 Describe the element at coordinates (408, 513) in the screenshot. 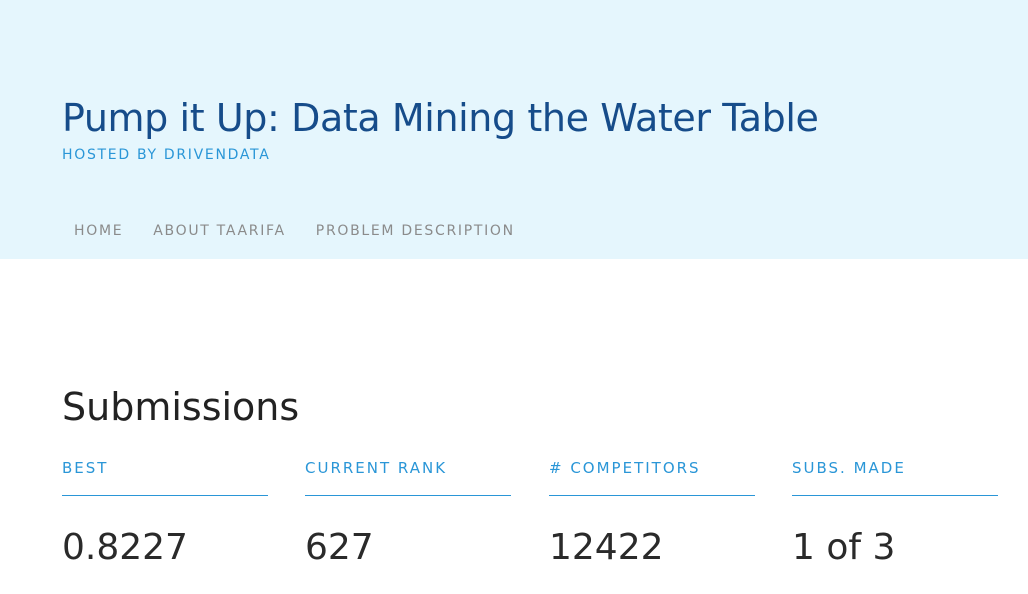

I see `stat-current-rank: CURRENT RANK 627` at that location.